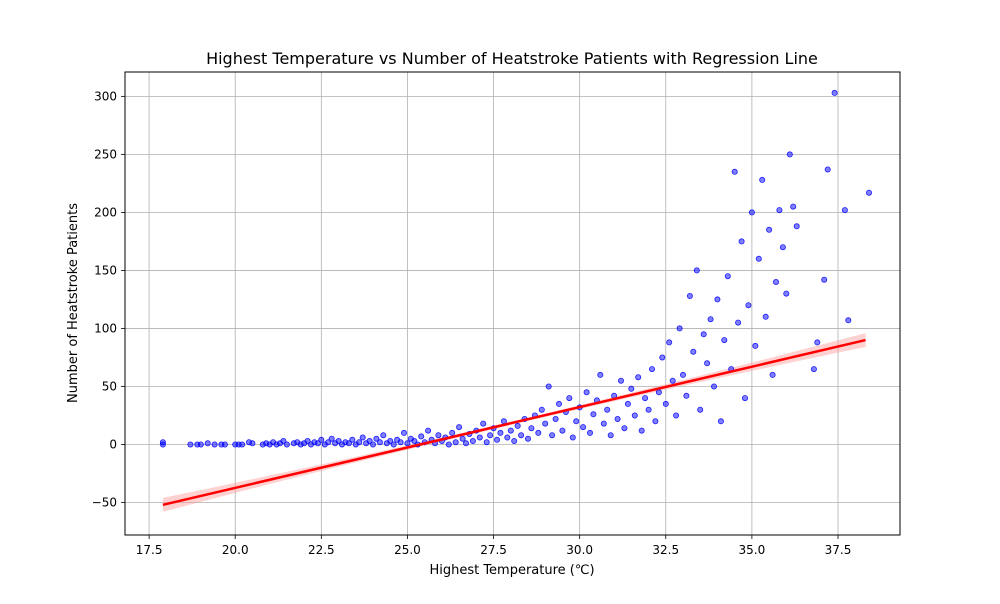 The width and height of the screenshot is (1000, 604). I want to click on y-tick-label: 0, so click(113, 444).